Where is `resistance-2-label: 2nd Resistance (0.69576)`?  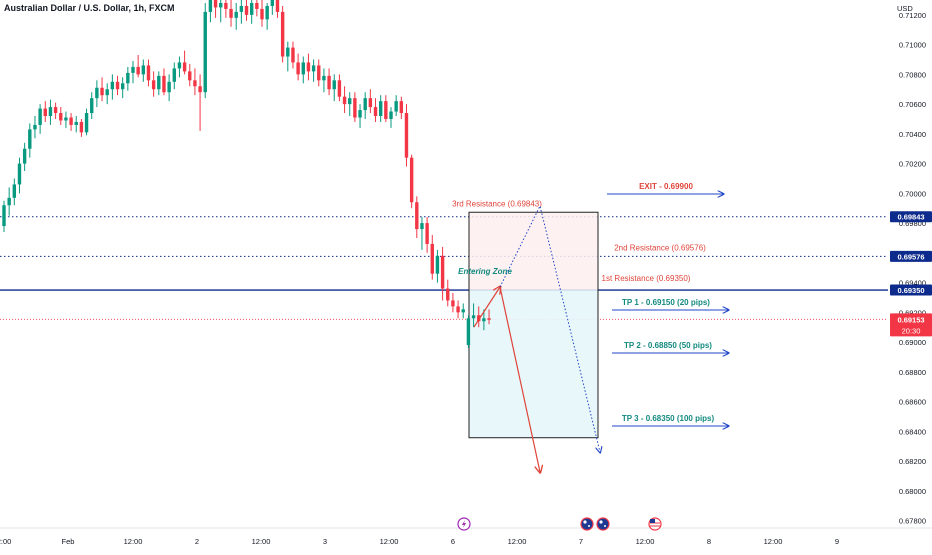 resistance-2-label: 2nd Resistance (0.69576) is located at coordinates (660, 247).